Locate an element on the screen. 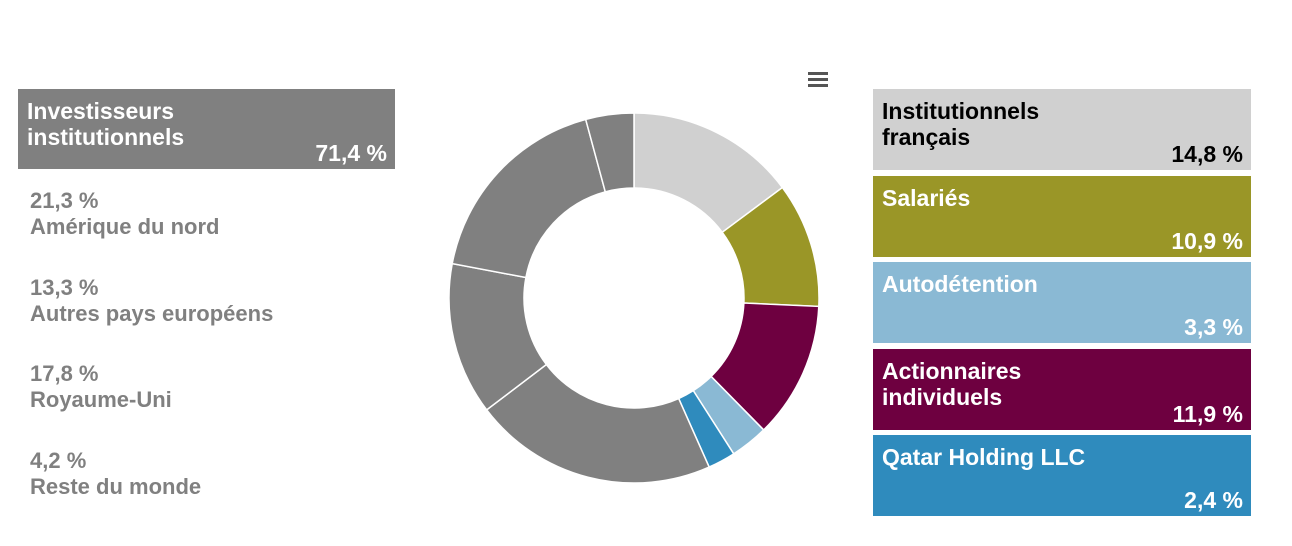  legend-value: 4,2 % is located at coordinates (58, 460).